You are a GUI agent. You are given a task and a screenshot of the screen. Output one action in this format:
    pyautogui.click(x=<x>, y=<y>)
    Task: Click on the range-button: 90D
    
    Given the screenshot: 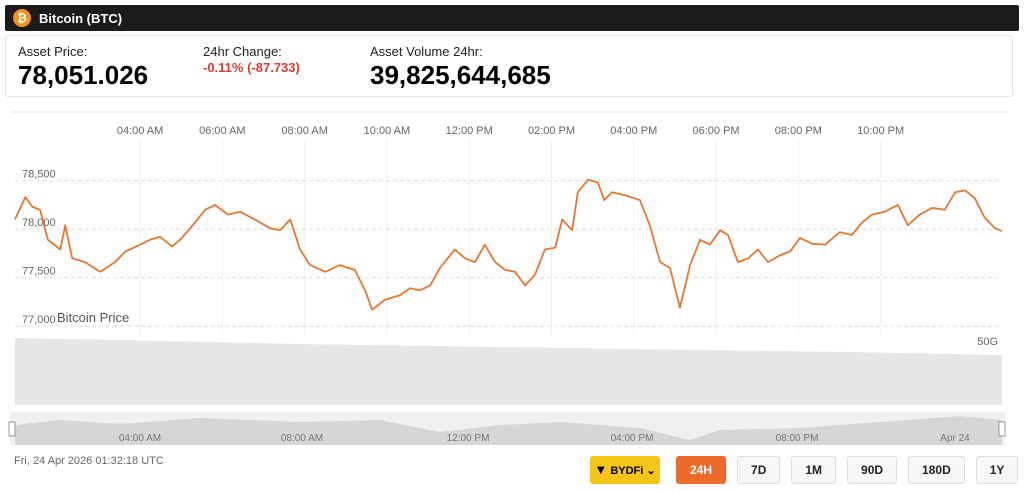 What is the action you would take?
    pyautogui.click(x=872, y=470)
    